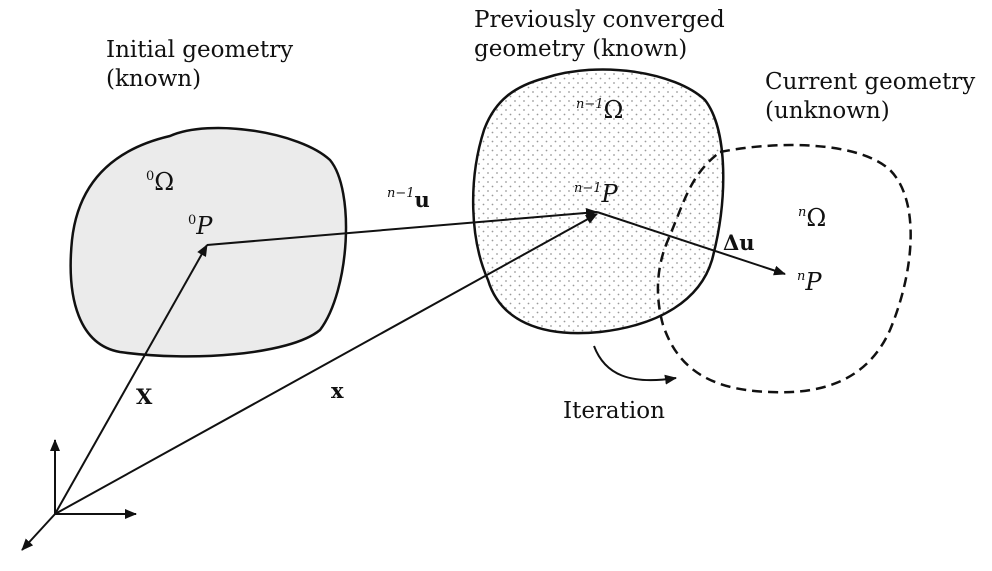 This screenshot has height=571, width=992. Describe the element at coordinates (599, 20) in the screenshot. I see `previous-caption-line1: Previously converged` at that location.